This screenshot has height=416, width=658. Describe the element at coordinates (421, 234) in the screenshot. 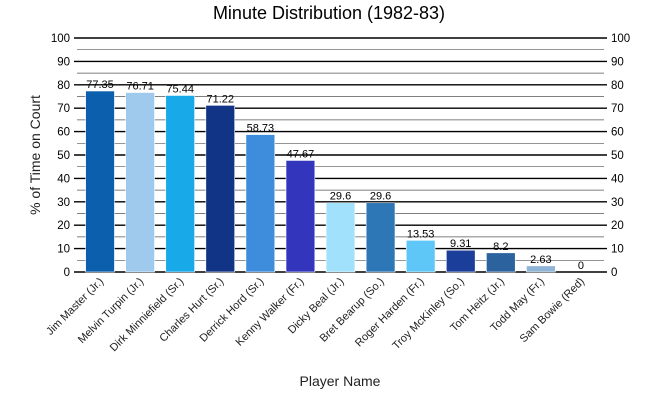

I see `data-label: 13.53` at that location.